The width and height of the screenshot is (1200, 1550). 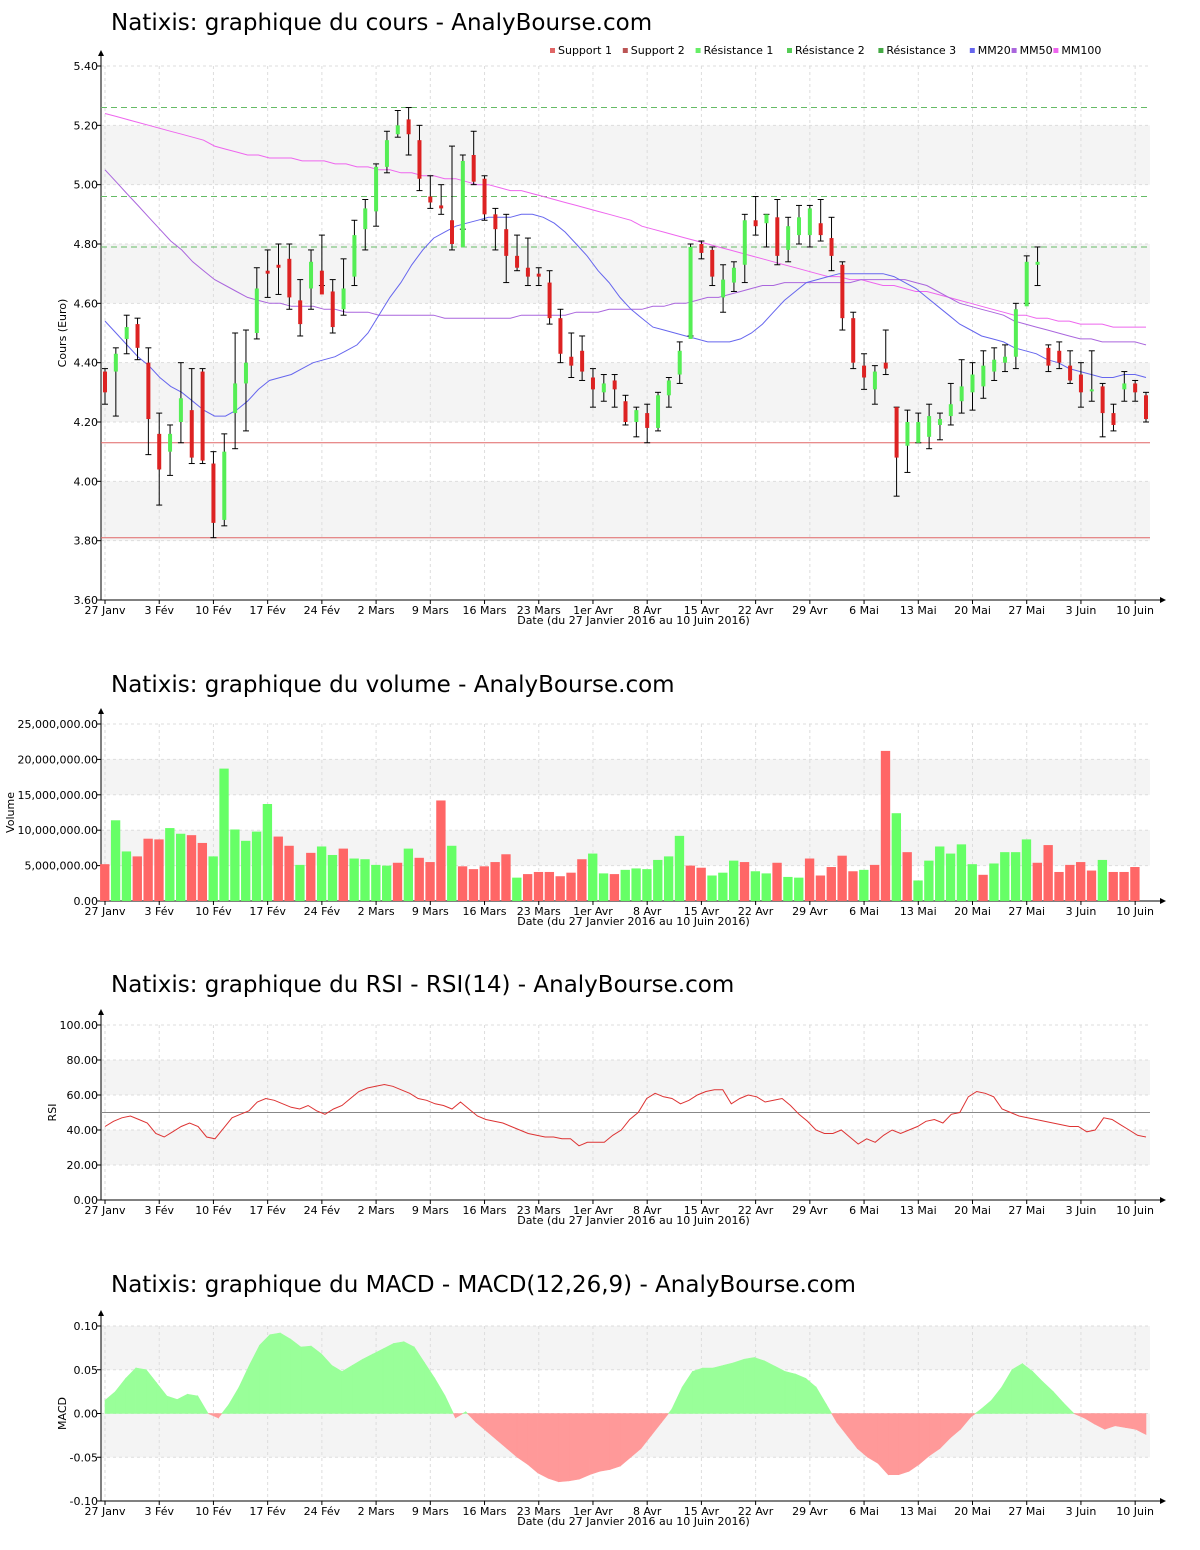 I want to click on y-axis-label: RSI, so click(x=52, y=1113).